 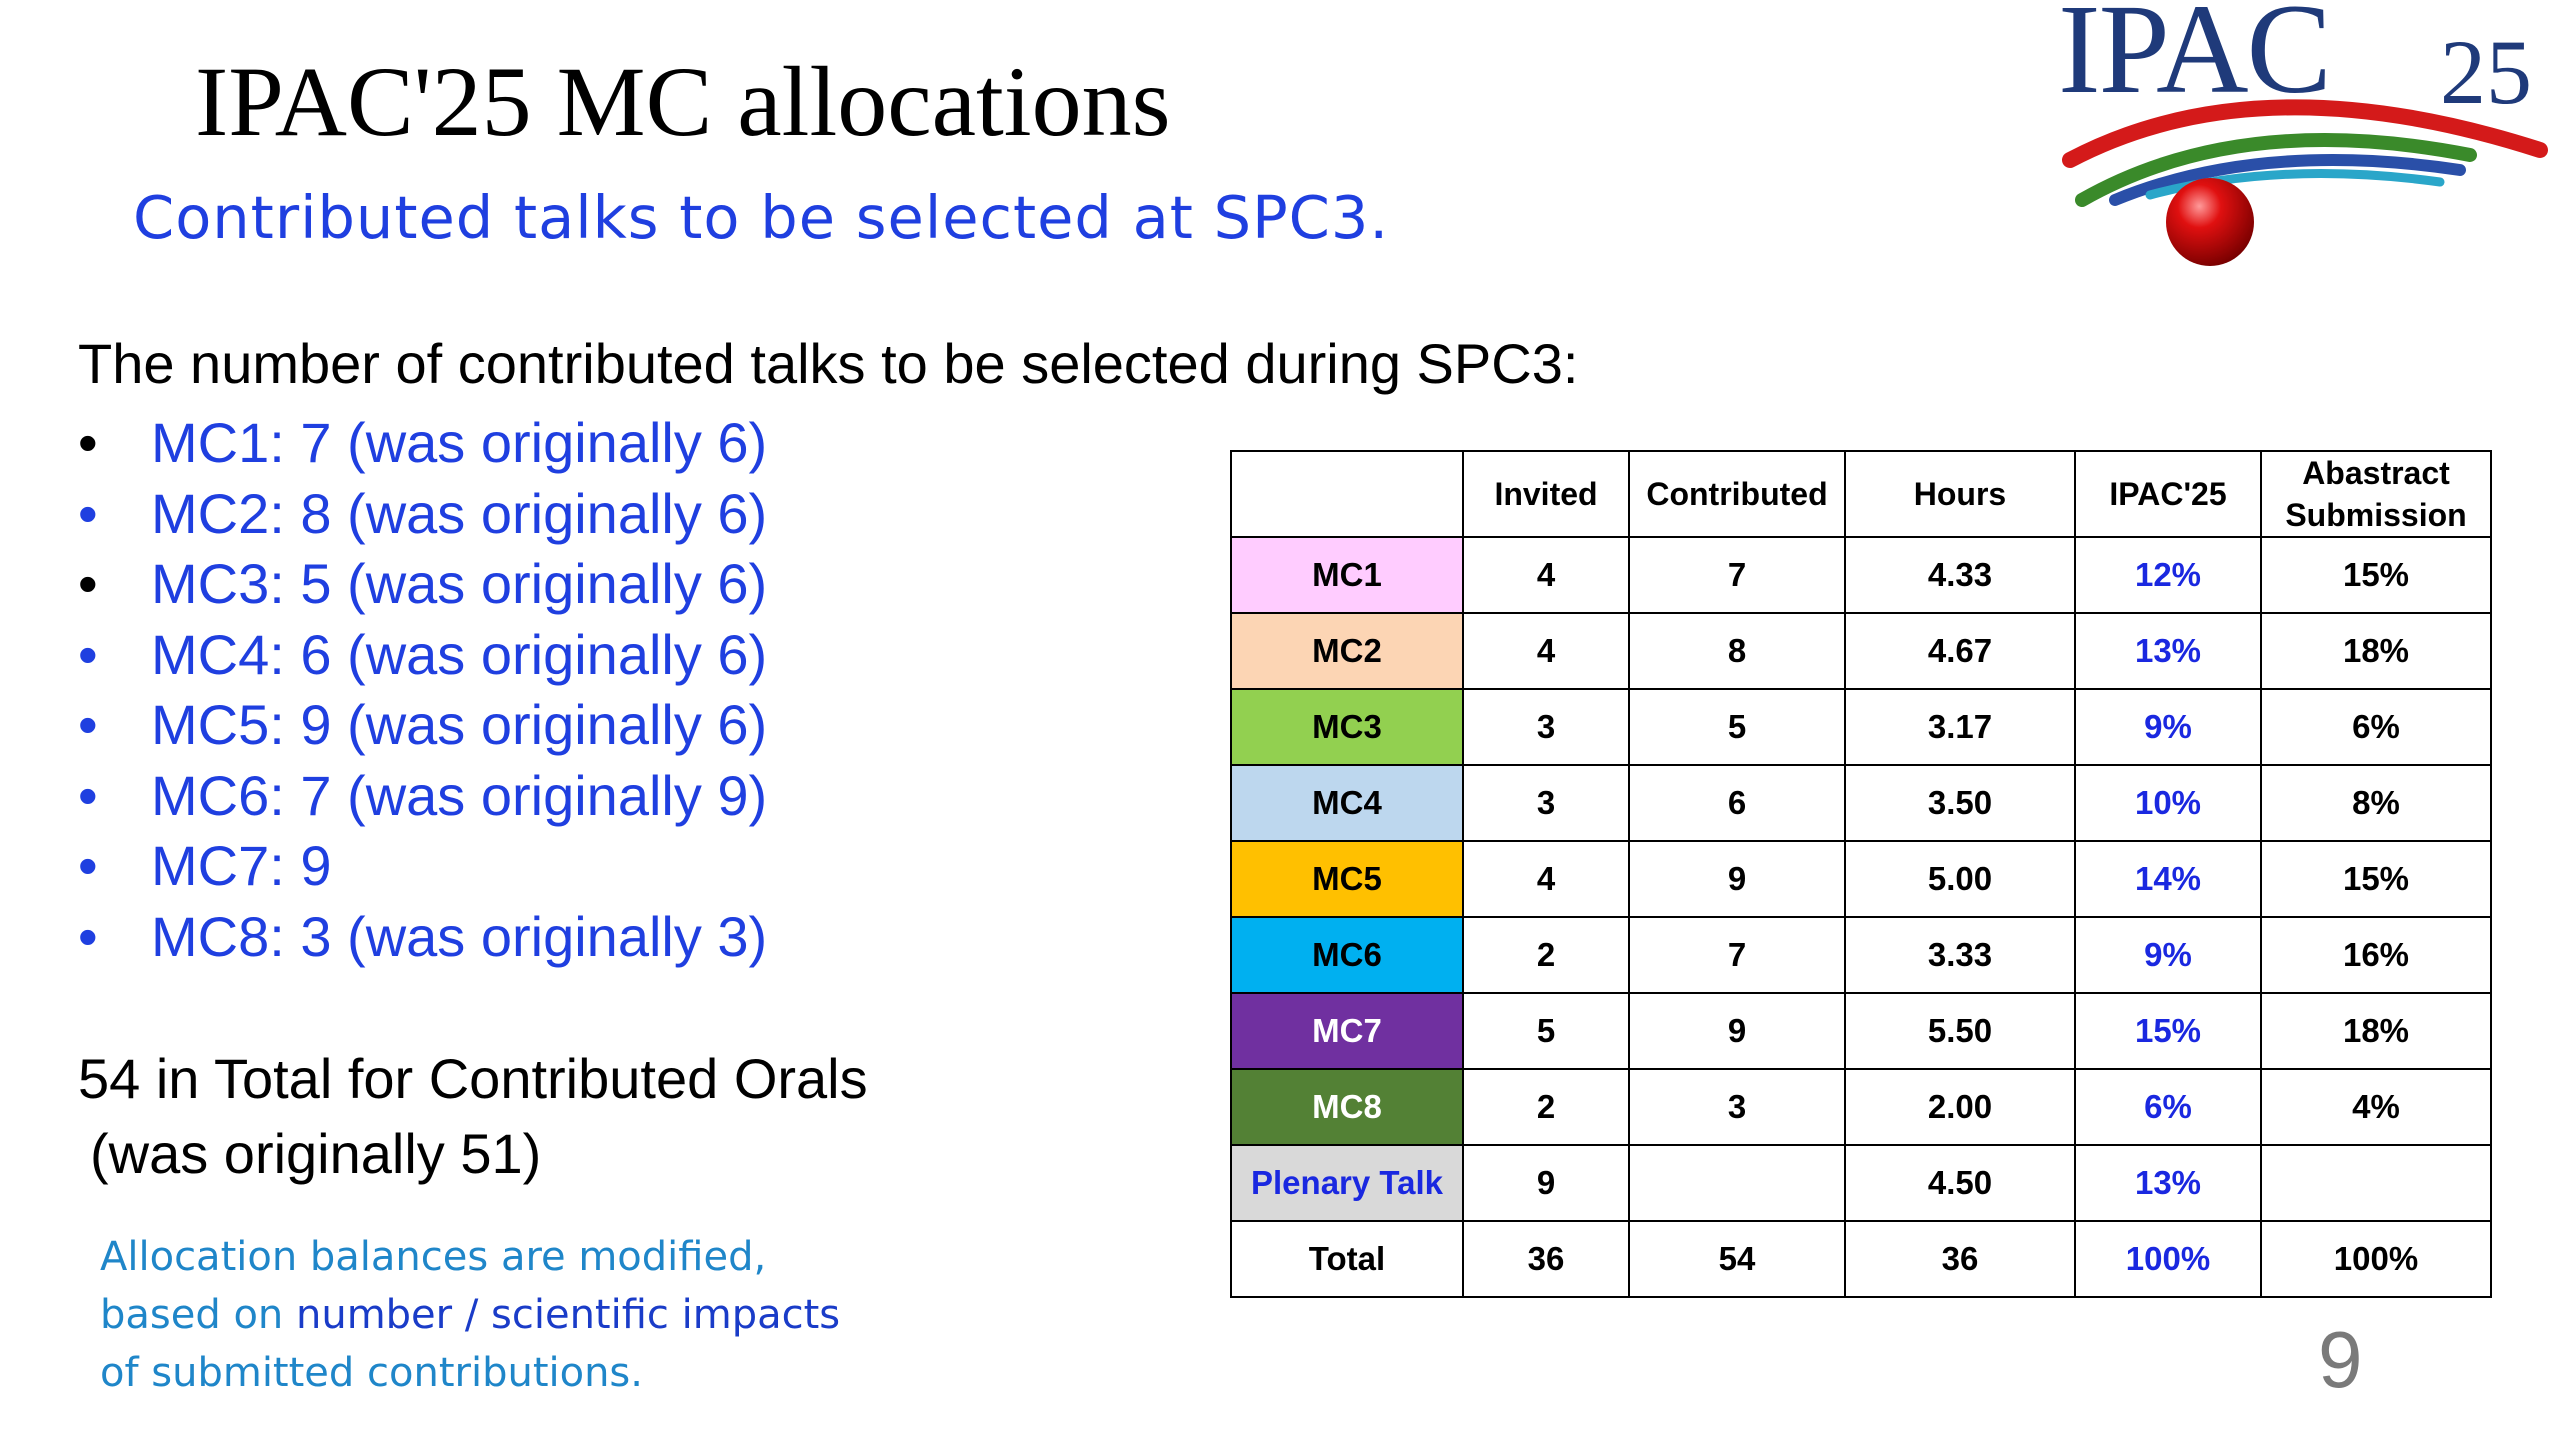 I want to click on hours-cell: 4.50, so click(x=1960, y=1183).